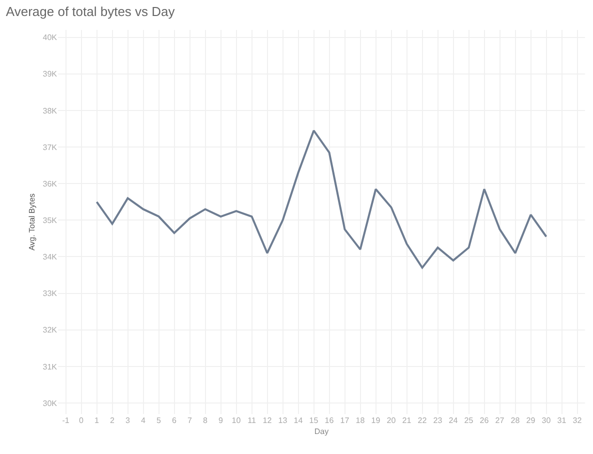  I want to click on x-tick-label: 11, so click(252, 420).